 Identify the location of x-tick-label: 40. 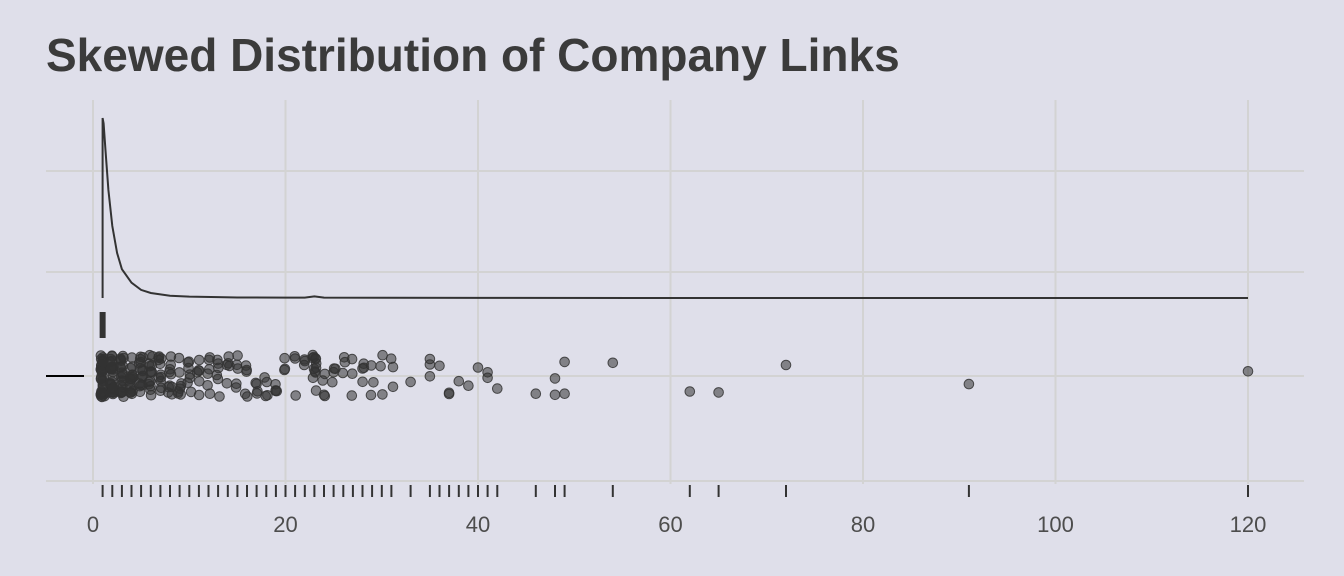
(478, 524).